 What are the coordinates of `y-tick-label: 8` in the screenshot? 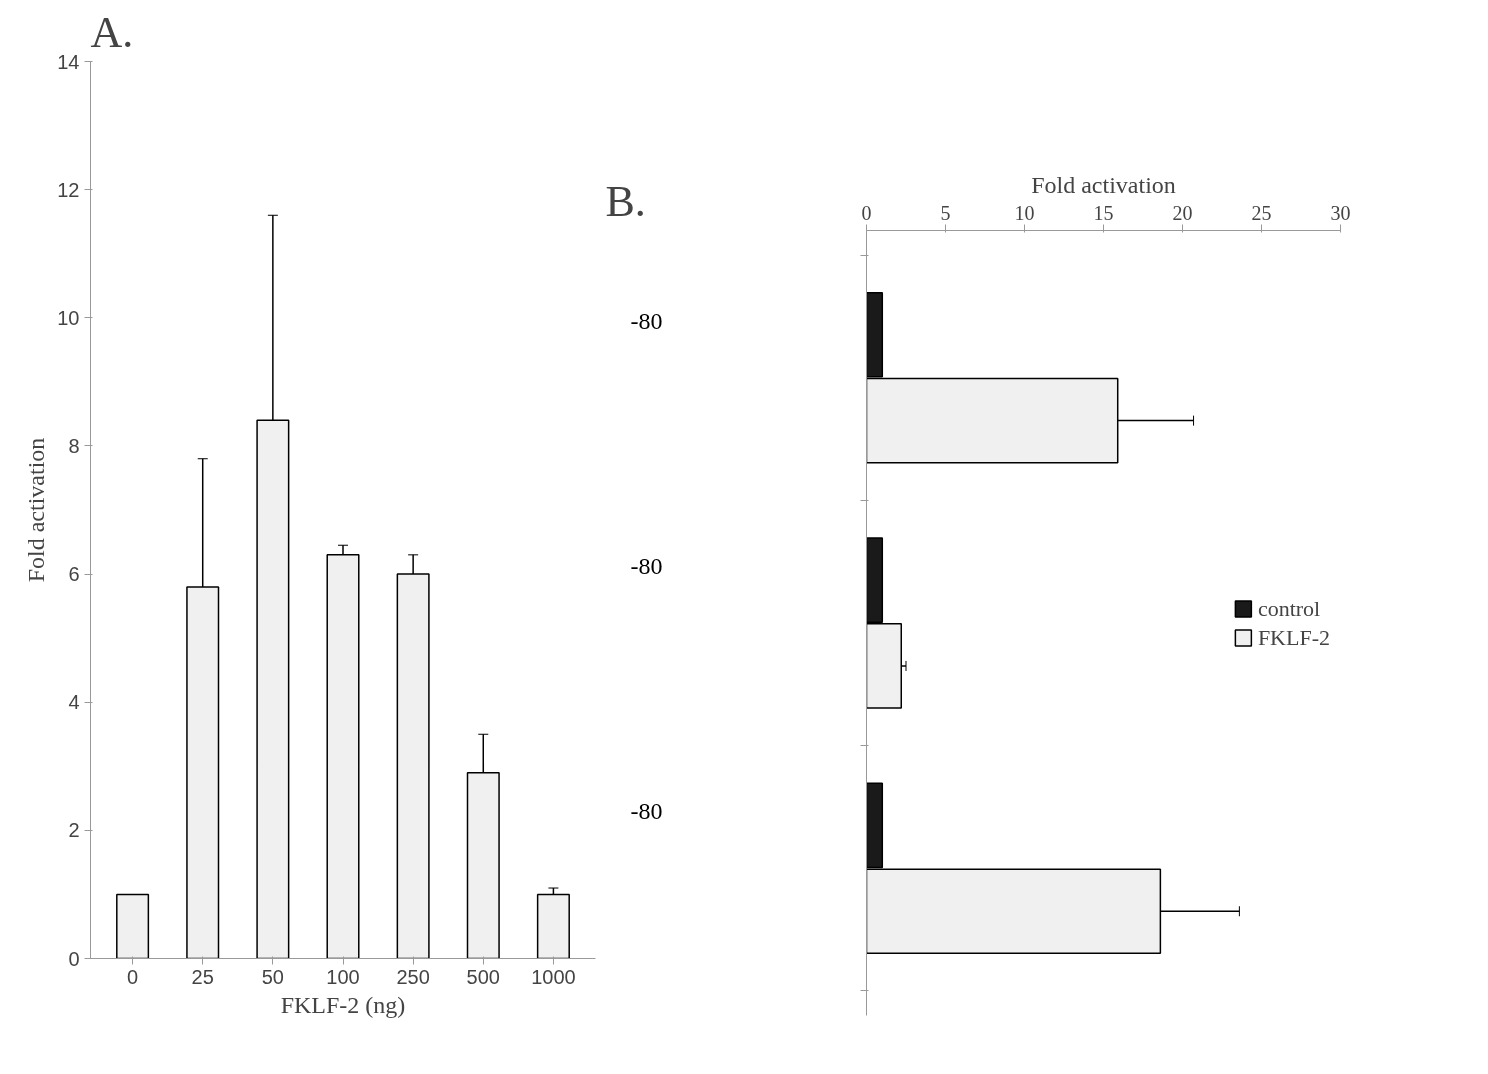 It's located at (74, 445).